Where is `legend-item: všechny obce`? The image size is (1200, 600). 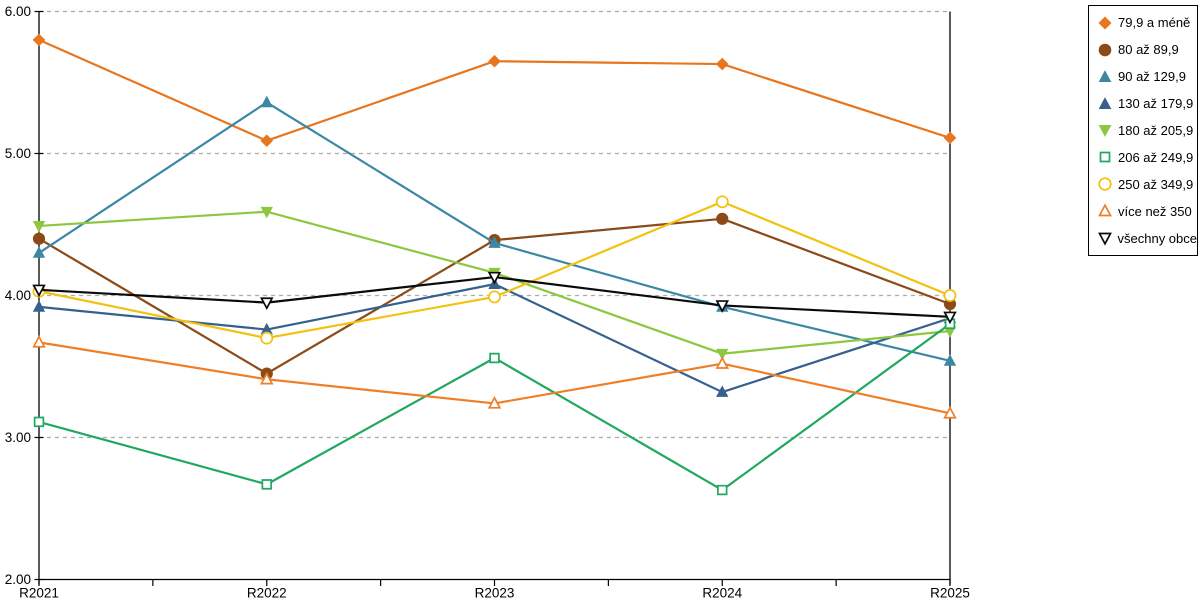 legend-item: všechny obce is located at coordinates (1147, 238).